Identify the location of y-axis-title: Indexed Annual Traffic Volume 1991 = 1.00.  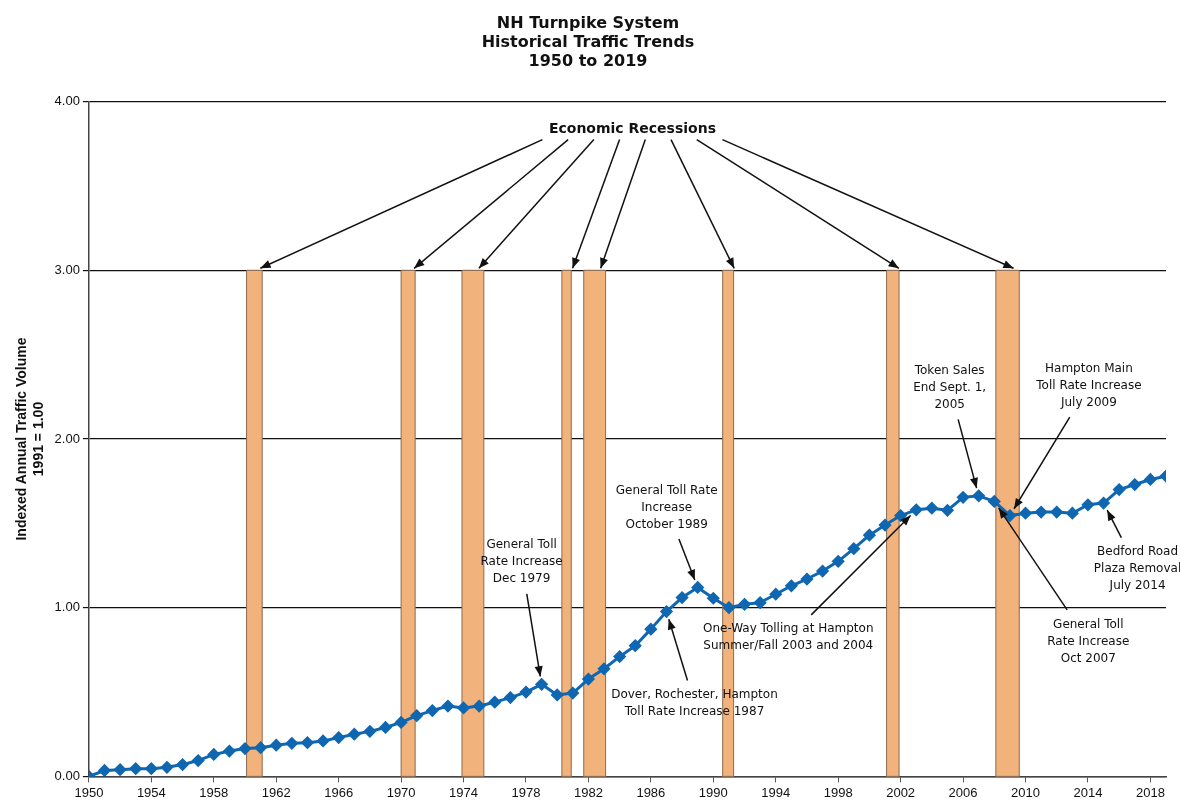
(30, 439).